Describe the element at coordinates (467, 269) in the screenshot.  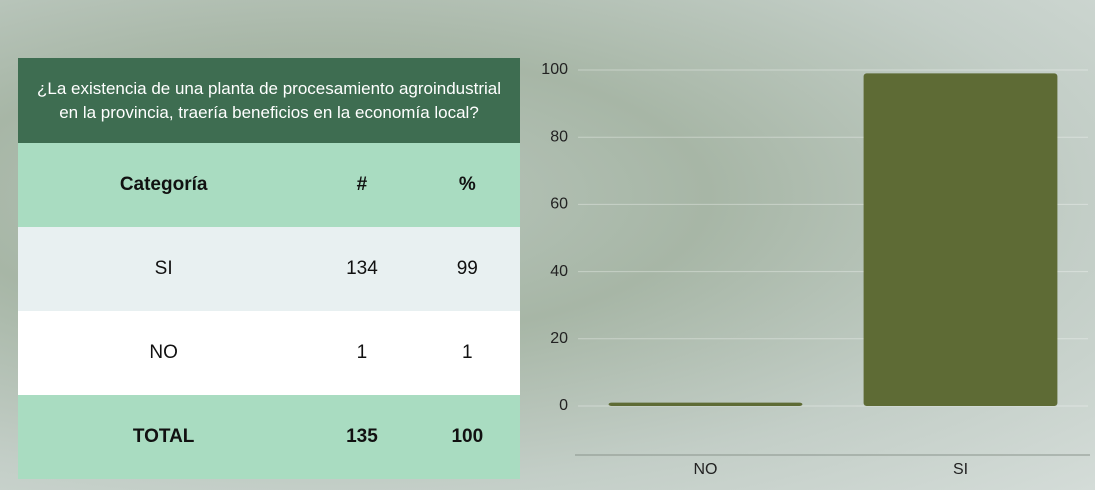
I see `cell: 99` at that location.